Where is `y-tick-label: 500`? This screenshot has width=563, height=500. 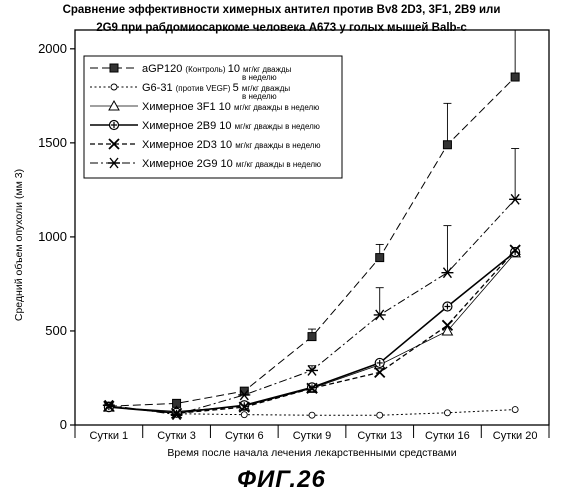 y-tick-label: 500 is located at coordinates (56, 330).